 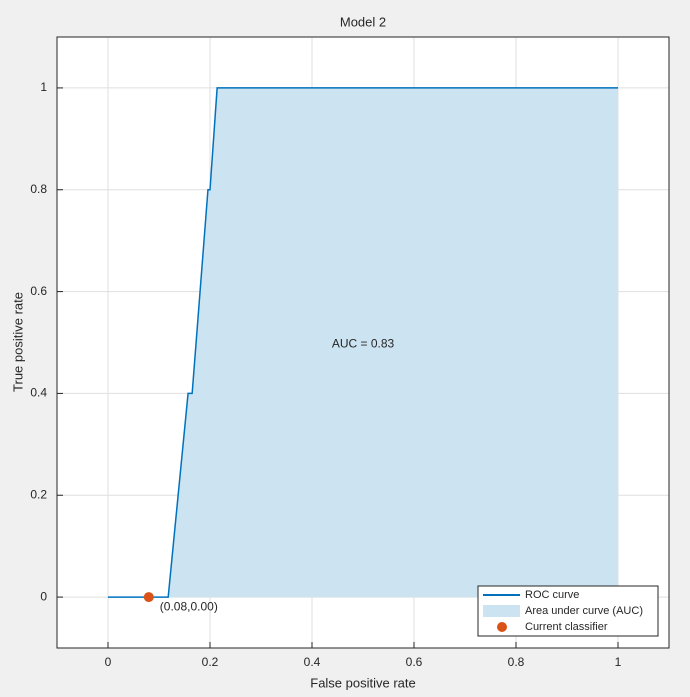 What do you see at coordinates (108, 662) in the screenshot?
I see `x-tick-label: 0` at bounding box center [108, 662].